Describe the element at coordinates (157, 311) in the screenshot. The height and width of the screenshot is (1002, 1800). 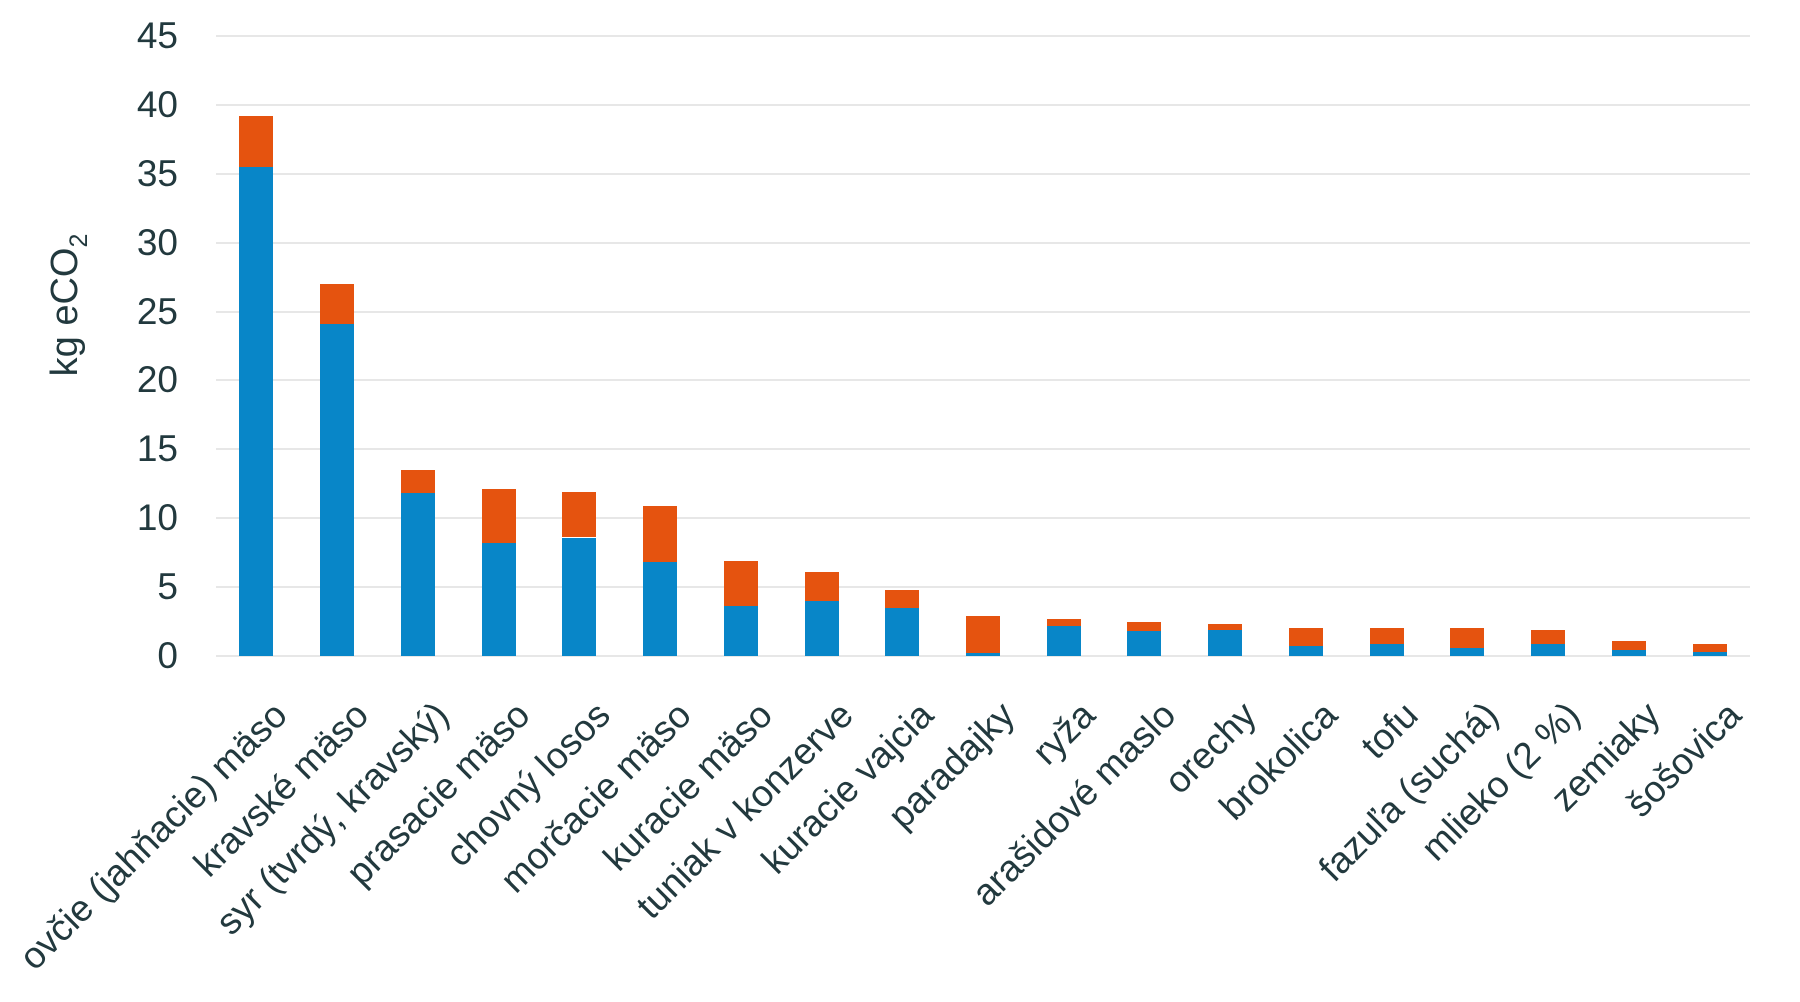
I see `y-tick-label-25: 25` at that location.